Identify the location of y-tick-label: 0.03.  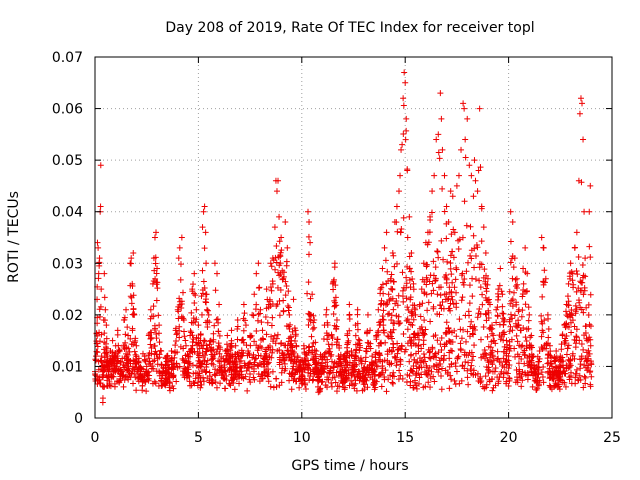
(67, 264).